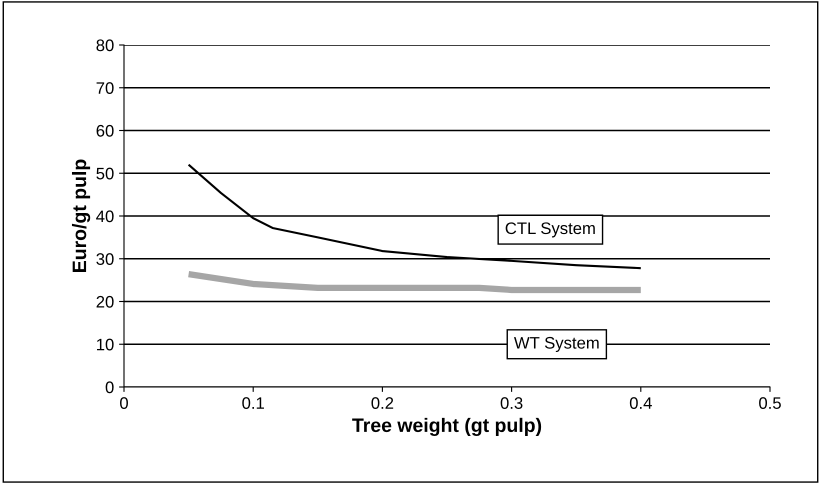  What do you see at coordinates (105, 216) in the screenshot?
I see `y-tick-label: 40` at bounding box center [105, 216].